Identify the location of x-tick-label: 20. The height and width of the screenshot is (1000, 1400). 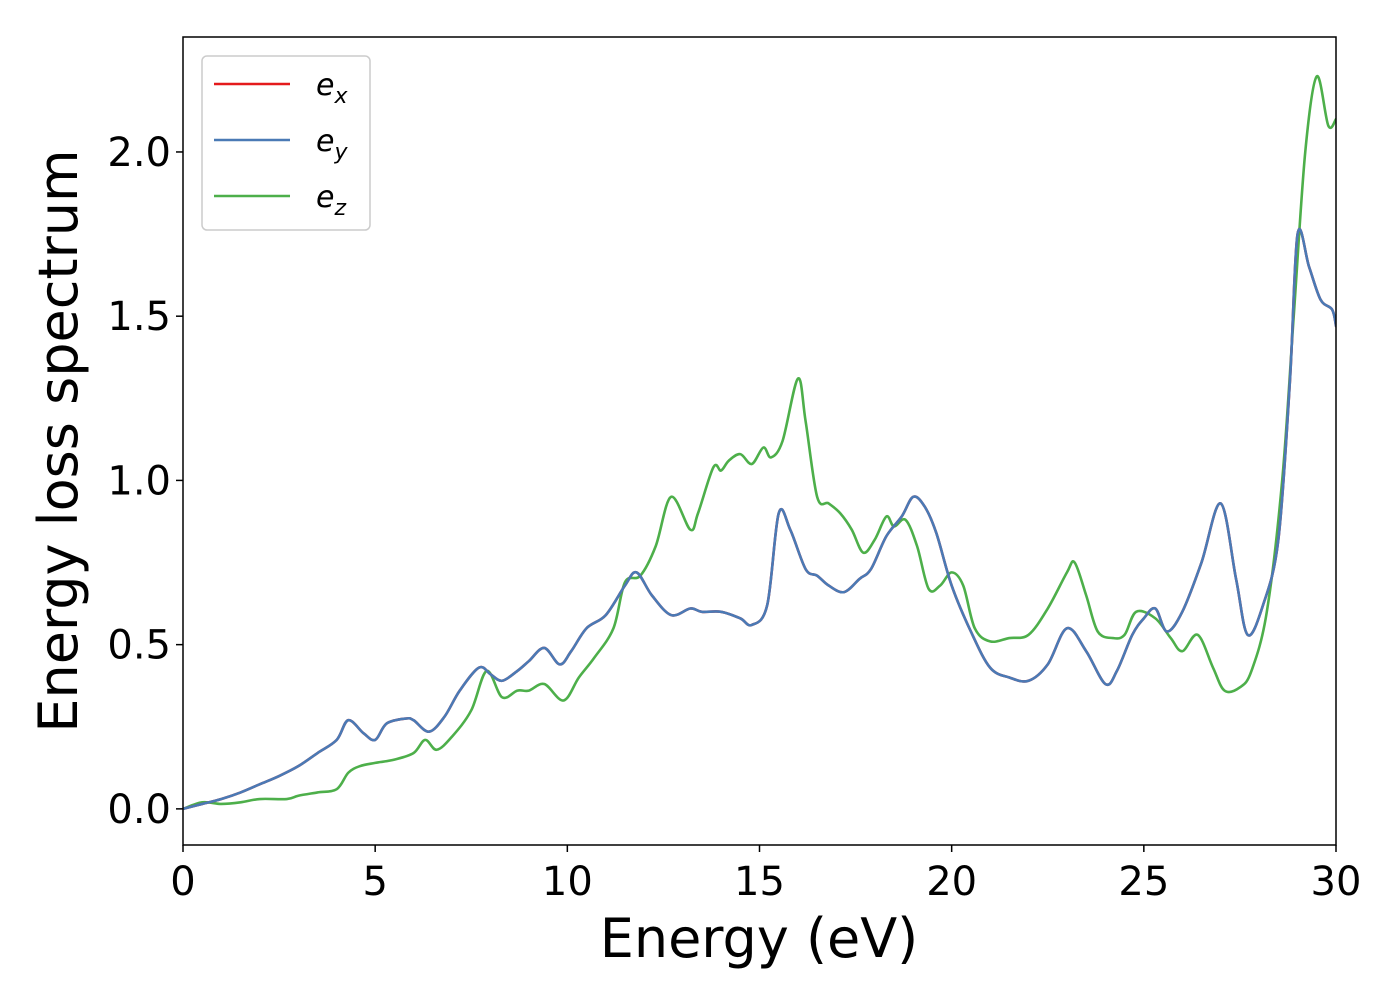
(951, 882).